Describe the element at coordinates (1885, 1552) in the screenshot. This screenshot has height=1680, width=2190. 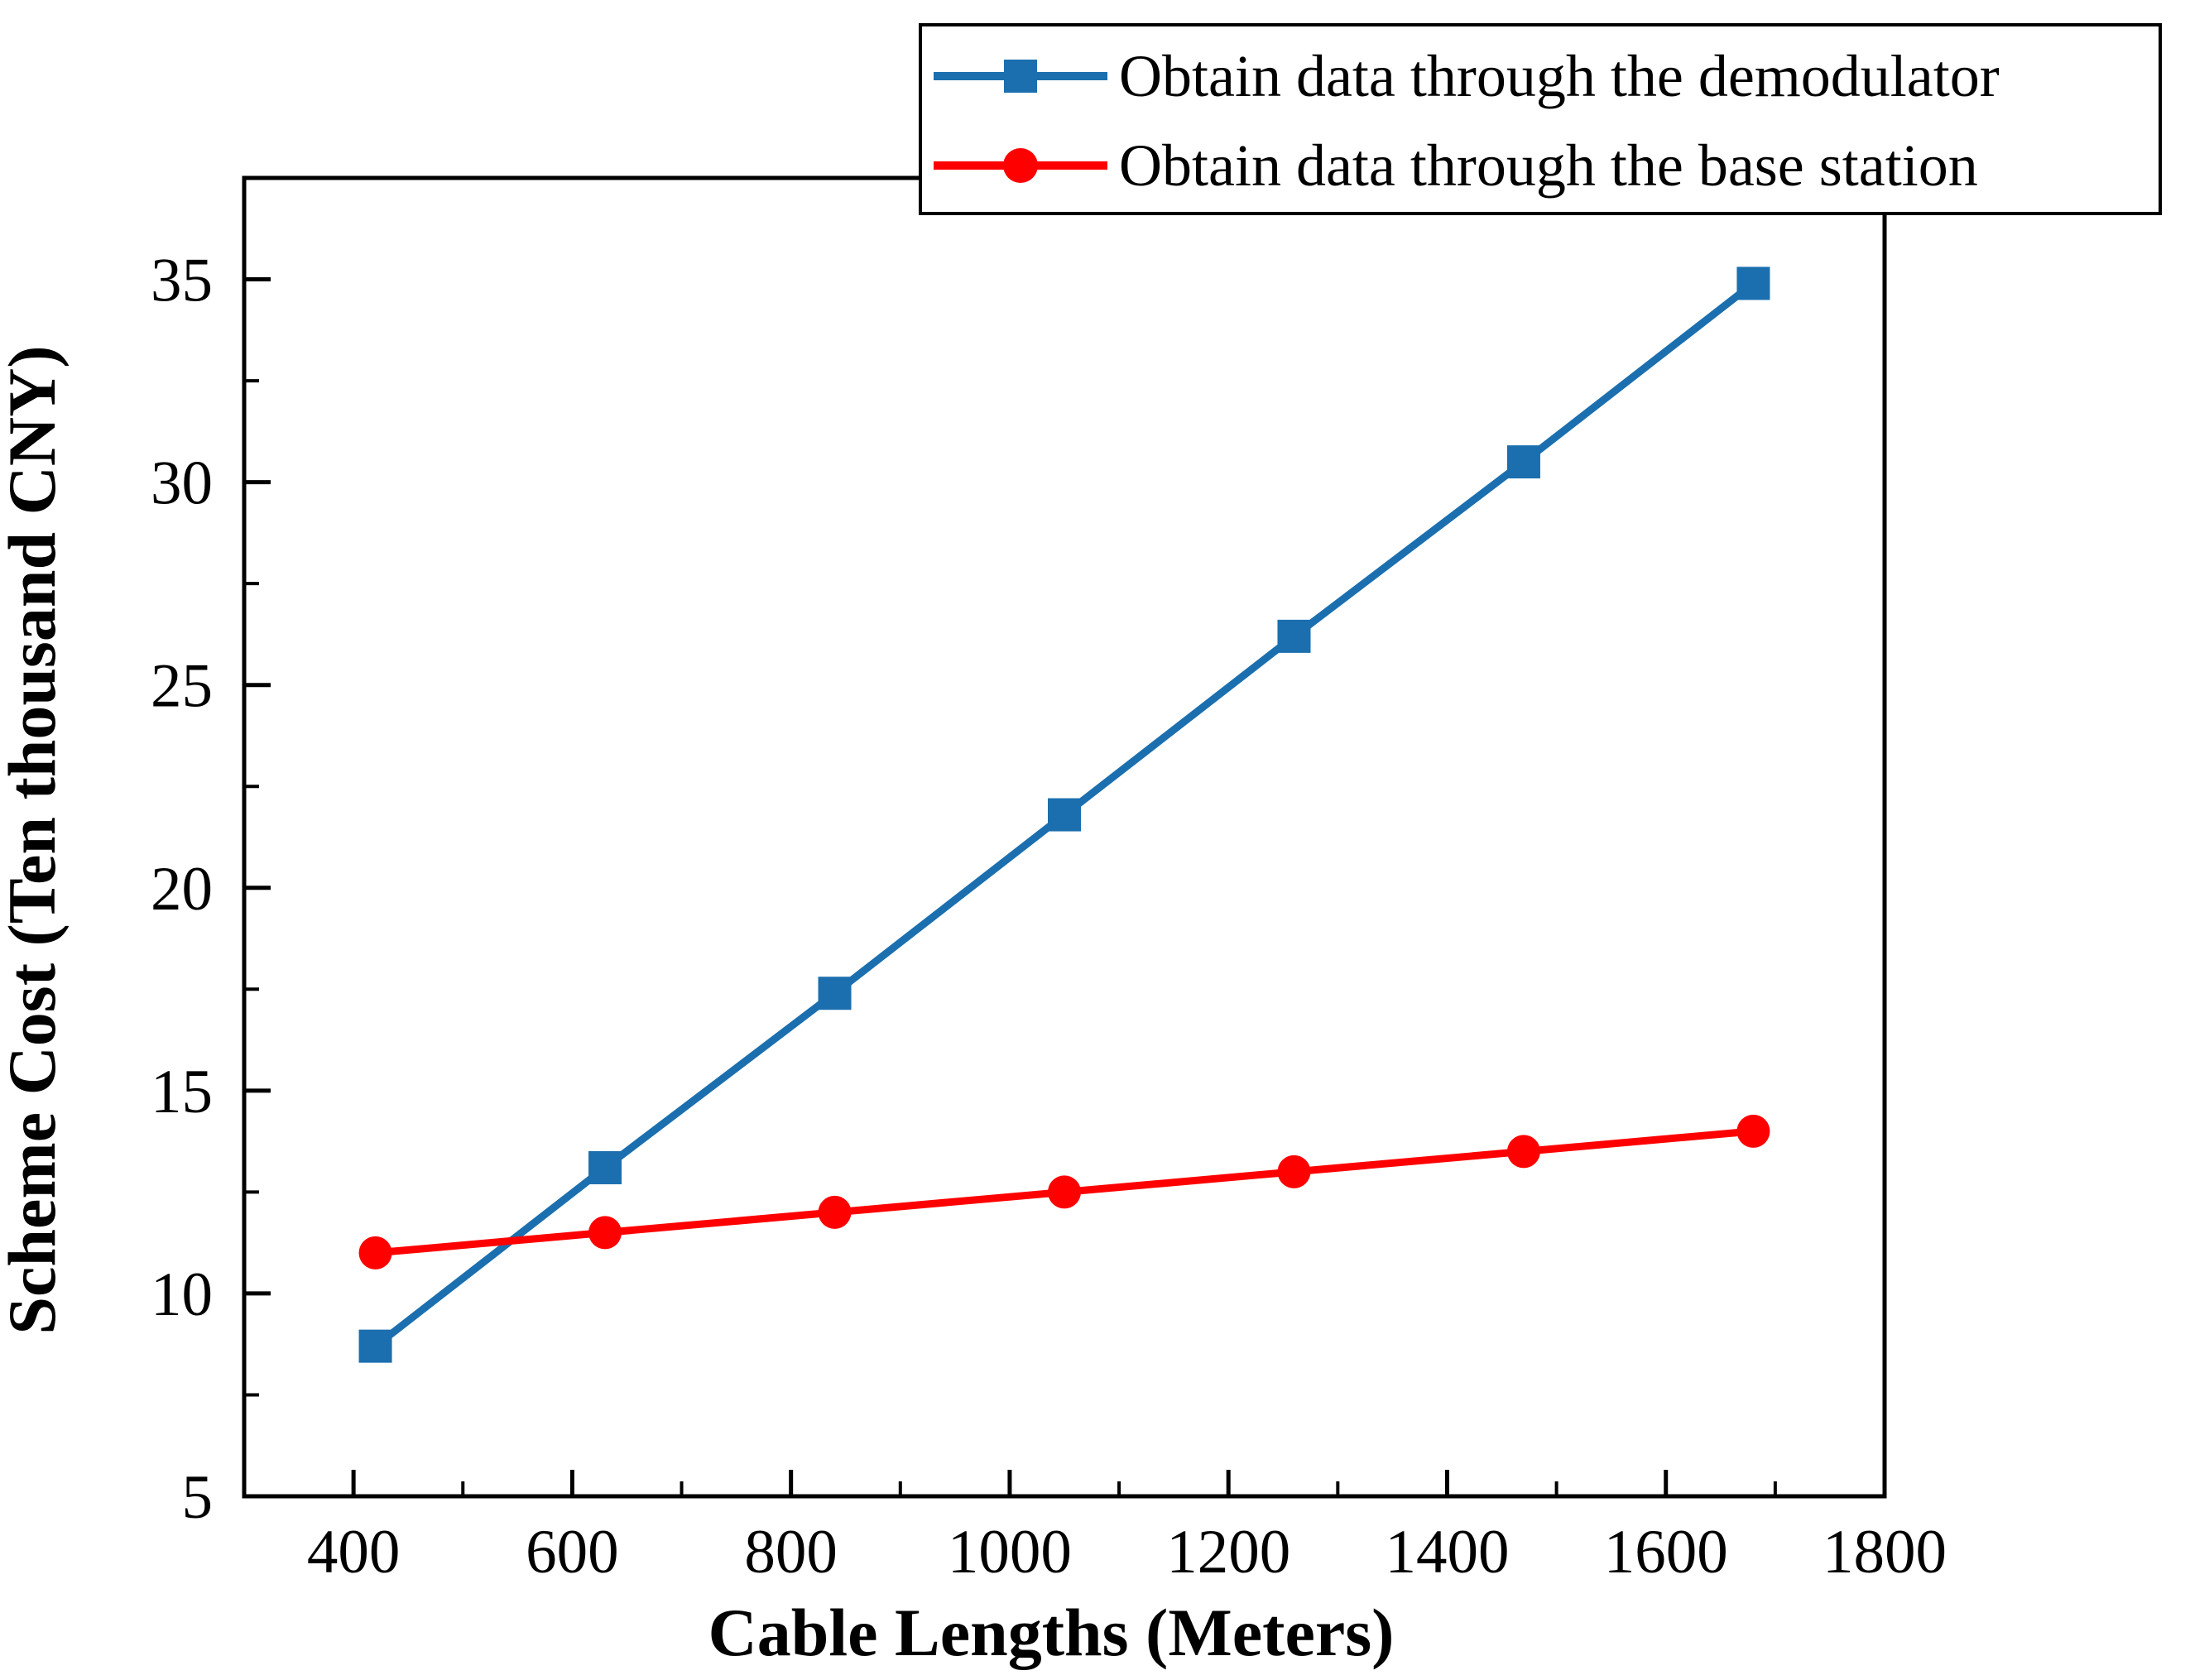
I see `x-tick-label: 1800` at that location.